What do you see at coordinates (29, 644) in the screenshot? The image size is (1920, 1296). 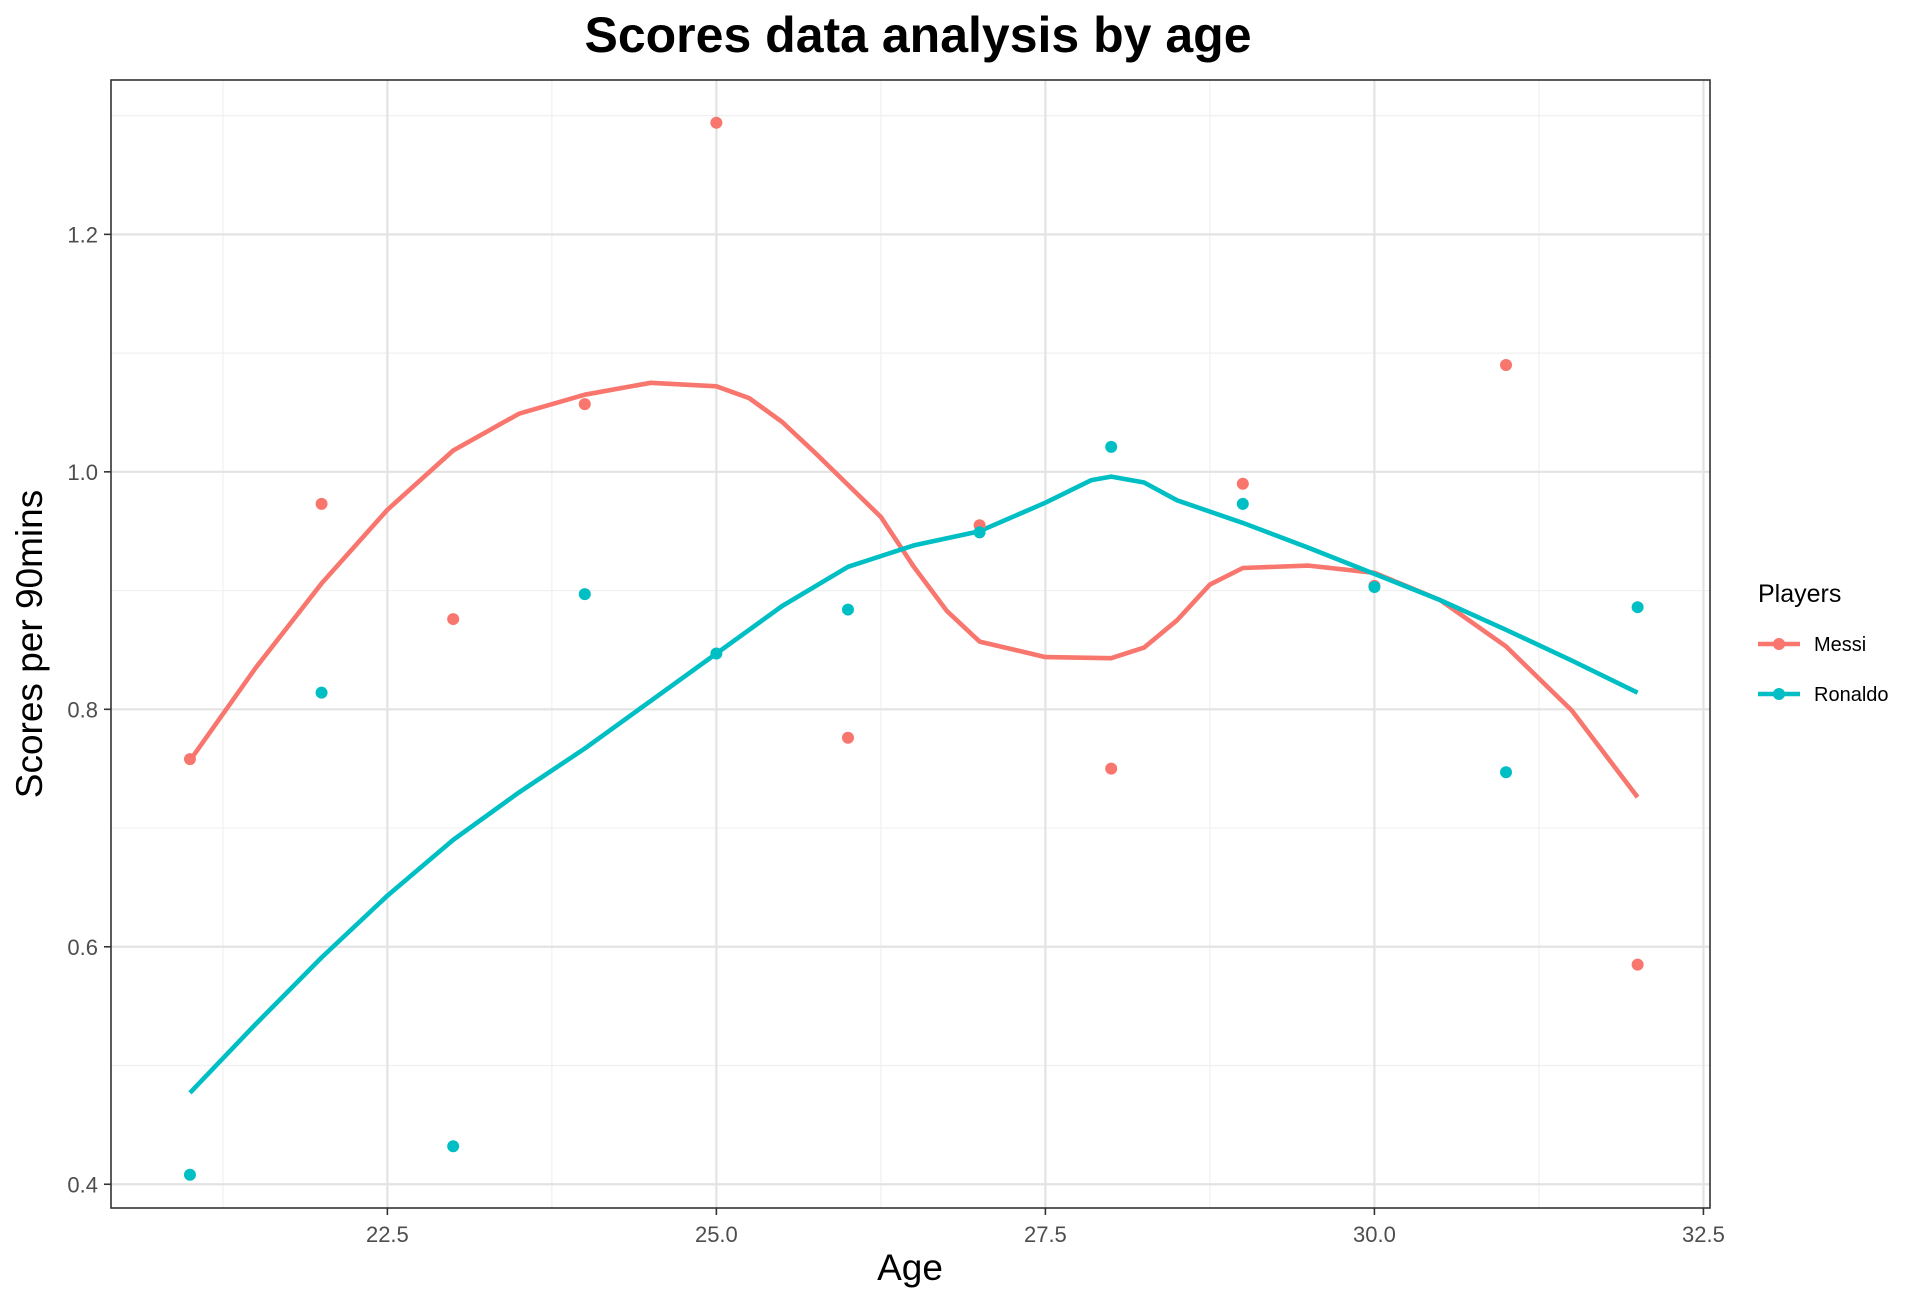 I see `y-axis-title: Scores per 90mins` at bounding box center [29, 644].